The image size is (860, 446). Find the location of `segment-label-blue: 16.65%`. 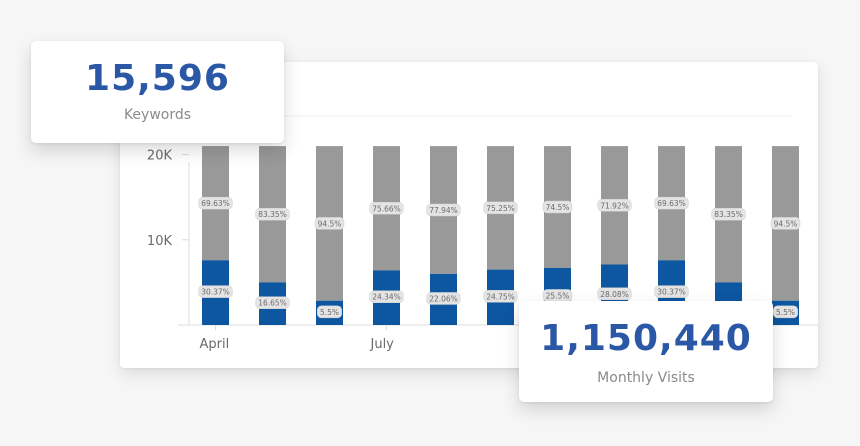

segment-label-blue: 16.65% is located at coordinates (272, 303).